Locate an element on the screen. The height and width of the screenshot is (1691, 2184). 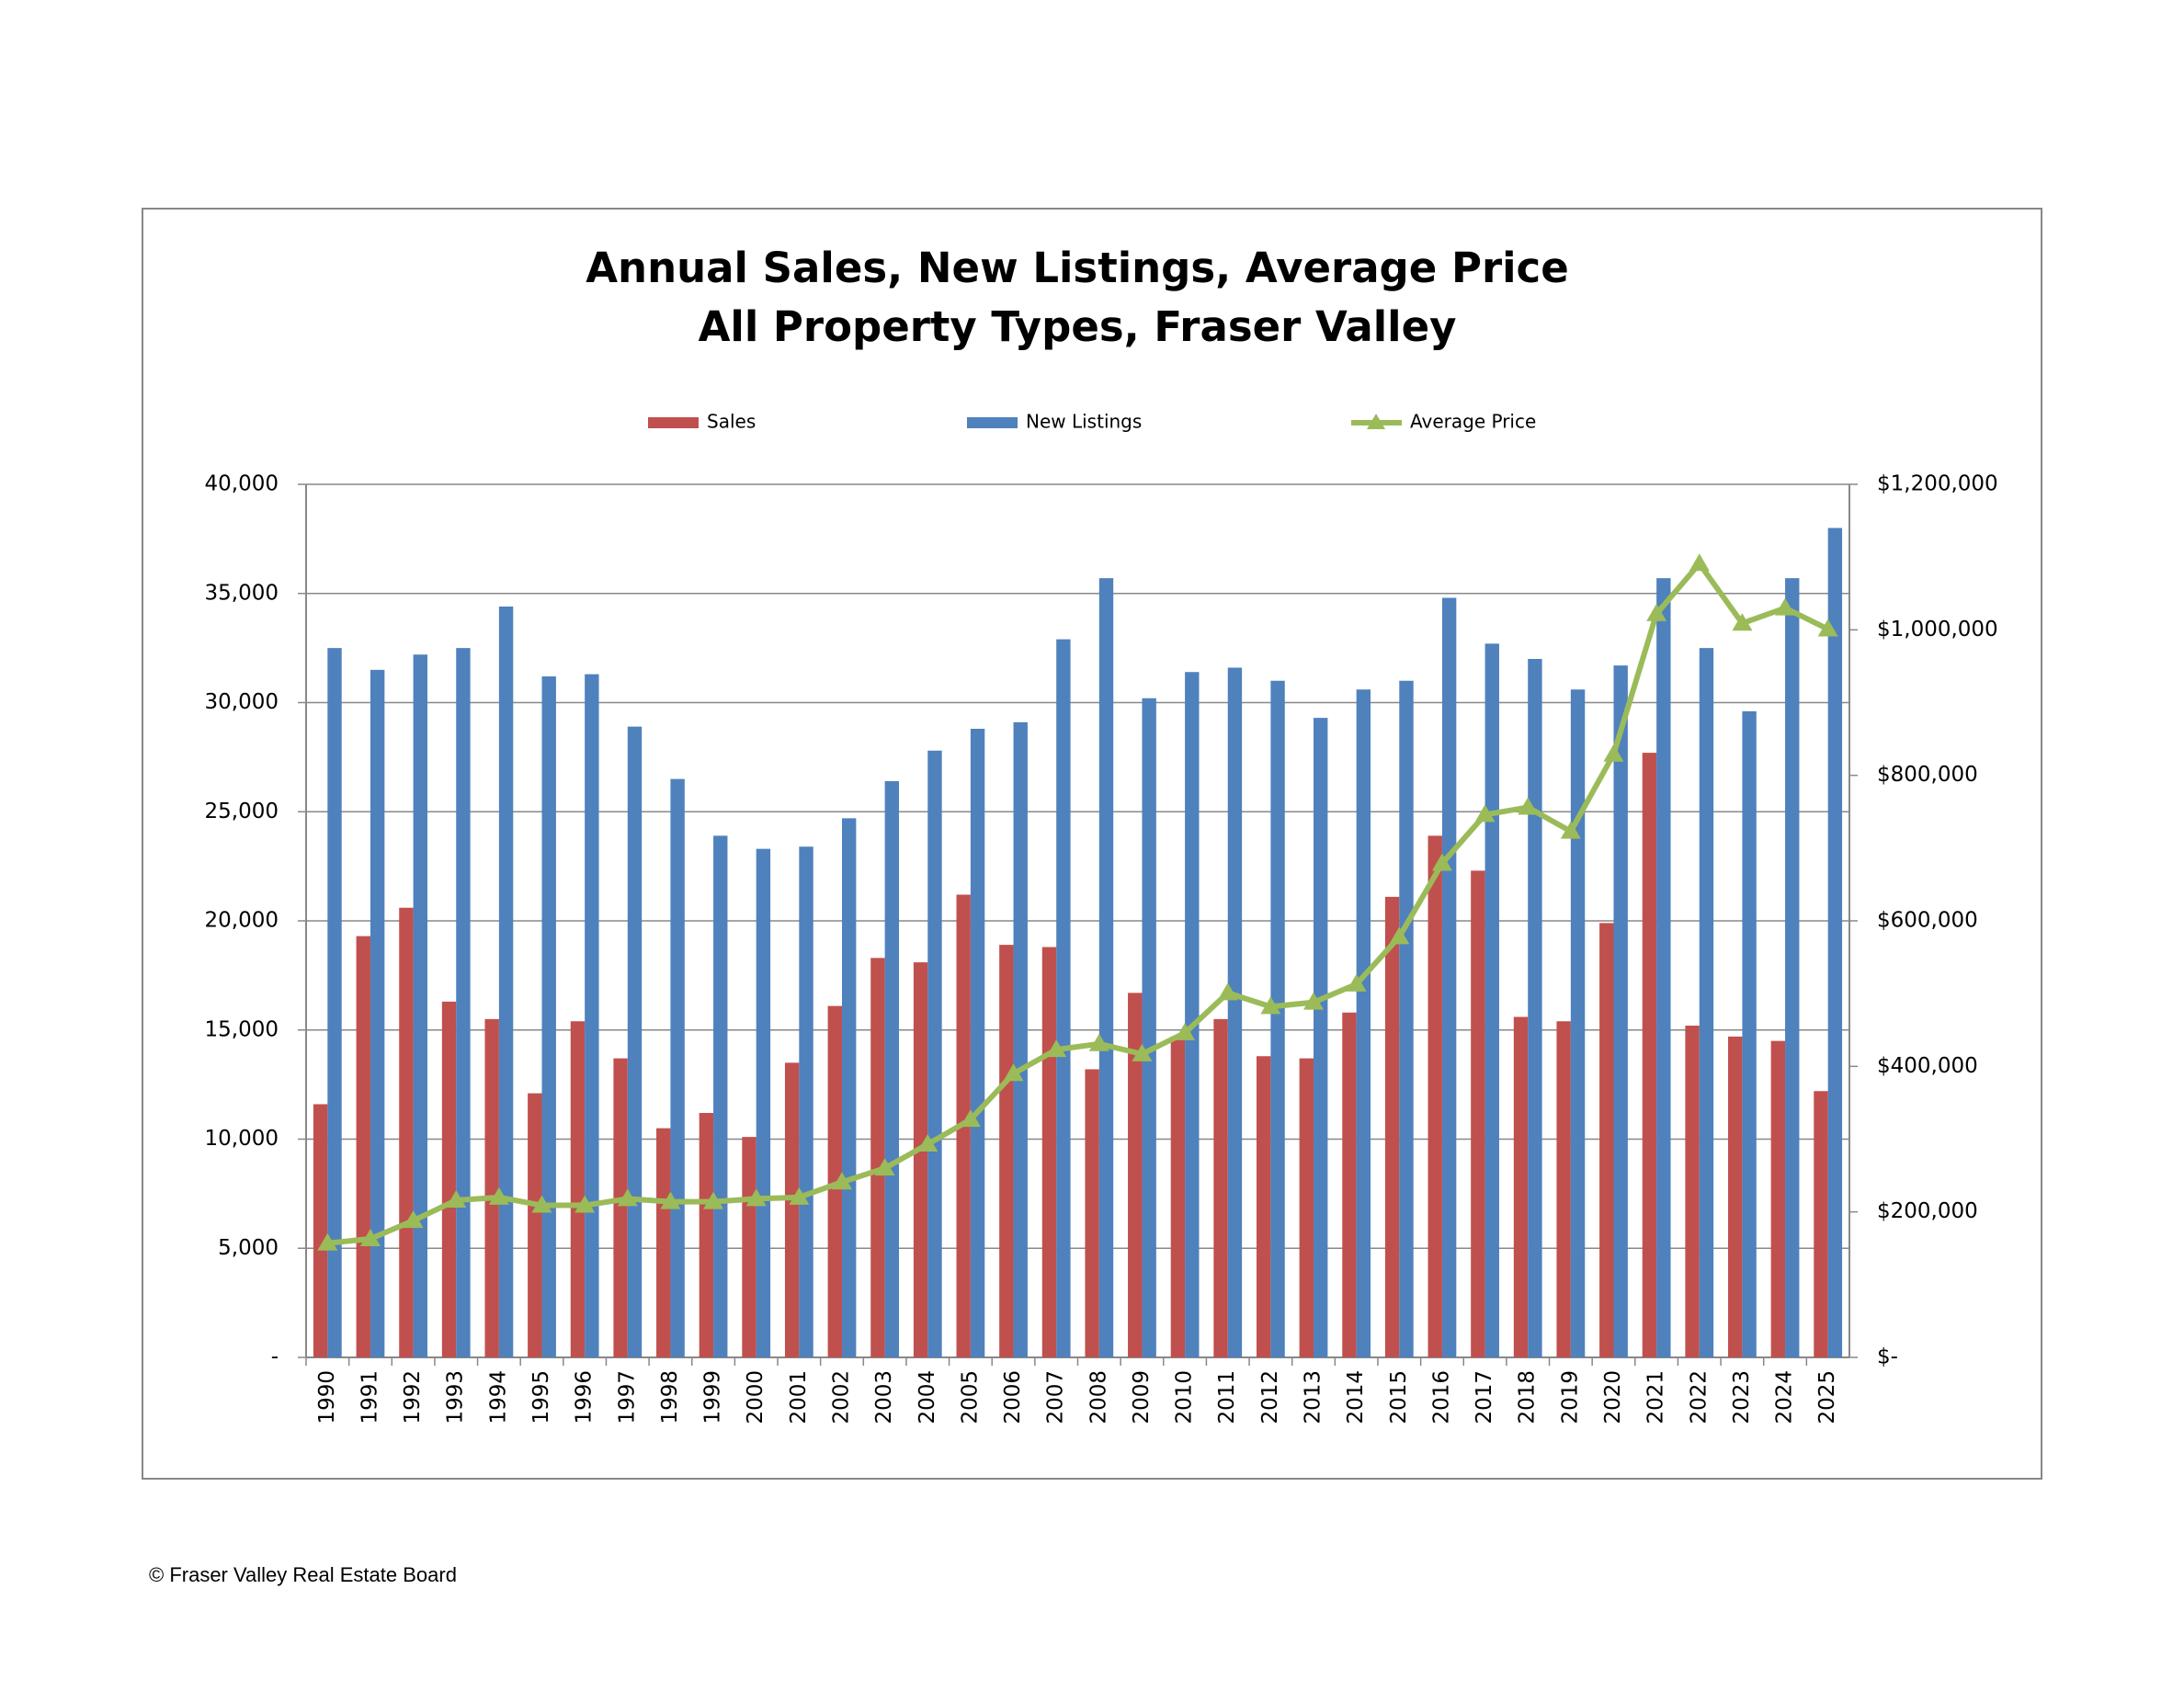
footer: © Fraser Valley Real Estate Board is located at coordinates (303, 1574).